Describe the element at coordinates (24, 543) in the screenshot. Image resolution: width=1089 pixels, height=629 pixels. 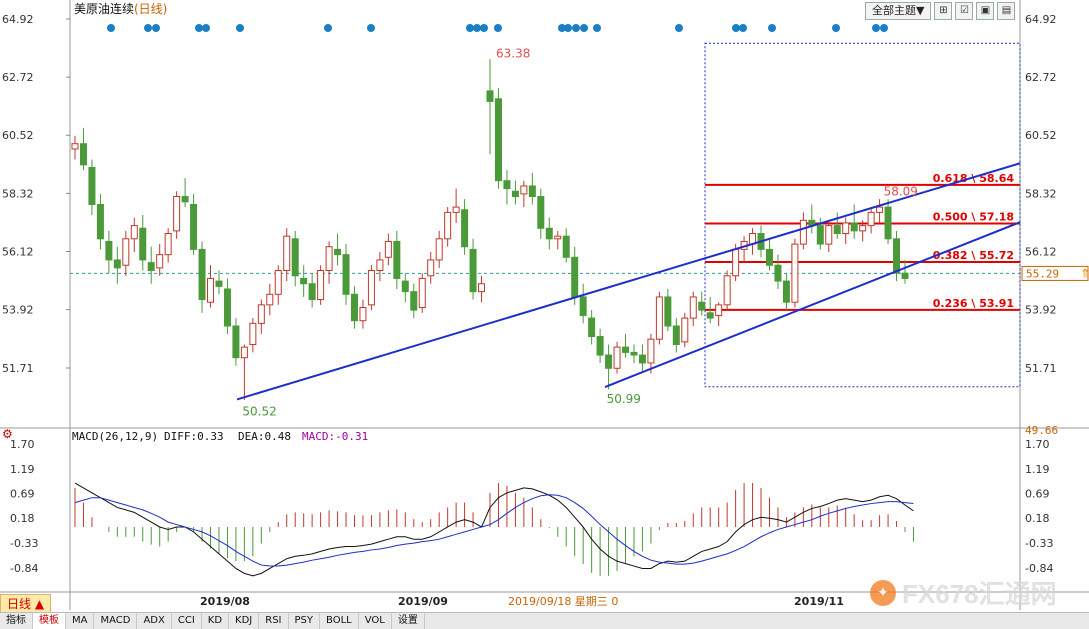
I see `macd-tick-left: -0.33` at that location.